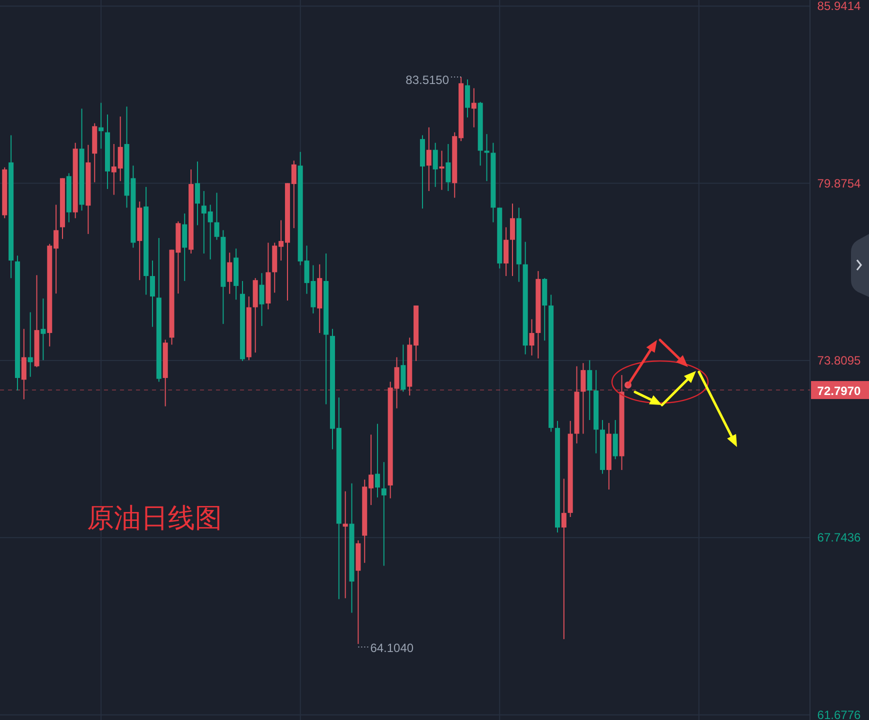 This screenshot has width=869, height=720. What do you see at coordinates (839, 714) in the screenshot?
I see `y-tick-label: 61.6776` at bounding box center [839, 714].